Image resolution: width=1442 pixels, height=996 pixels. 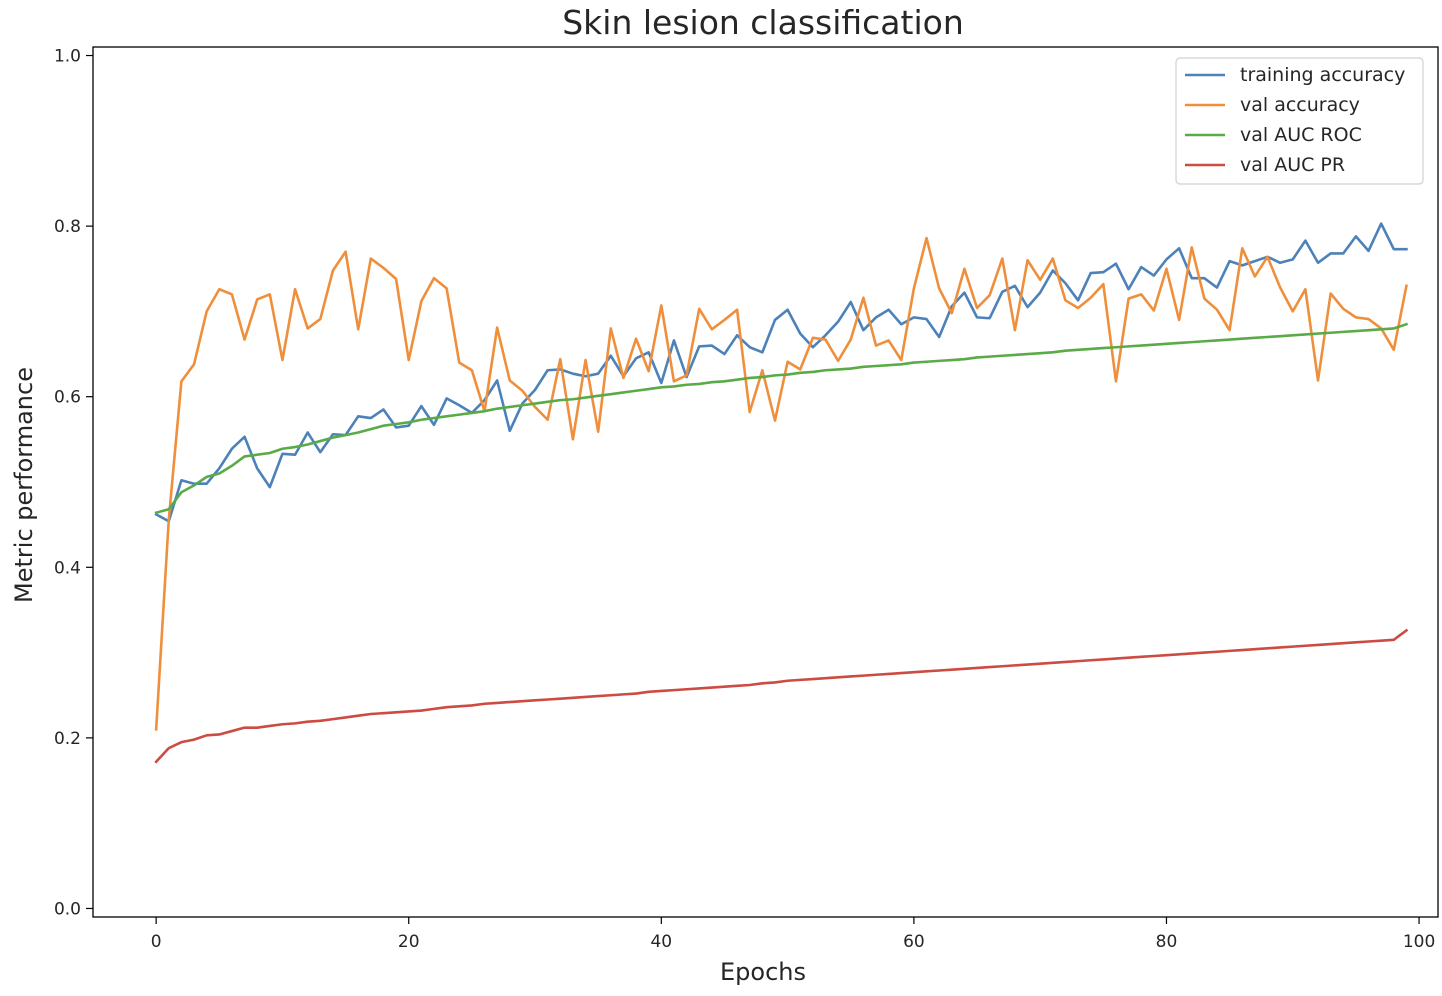 I want to click on x-axis-ticks: 0 20 40 60 80 100, so click(x=793, y=934).